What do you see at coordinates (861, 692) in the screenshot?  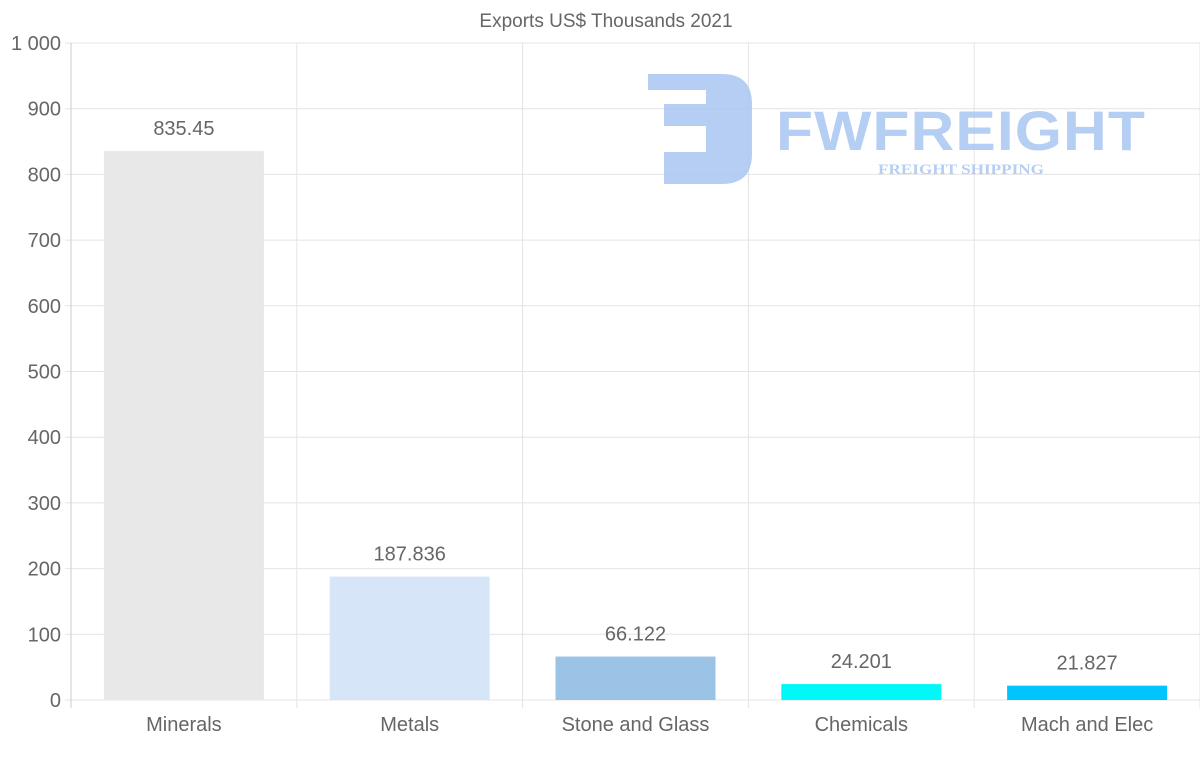 I see `bar-chemicals` at bounding box center [861, 692].